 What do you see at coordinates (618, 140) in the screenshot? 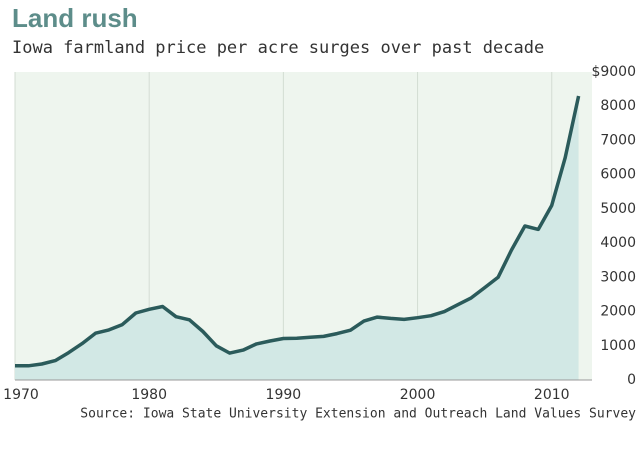
I see `y-tick-label: 7000` at bounding box center [618, 140].